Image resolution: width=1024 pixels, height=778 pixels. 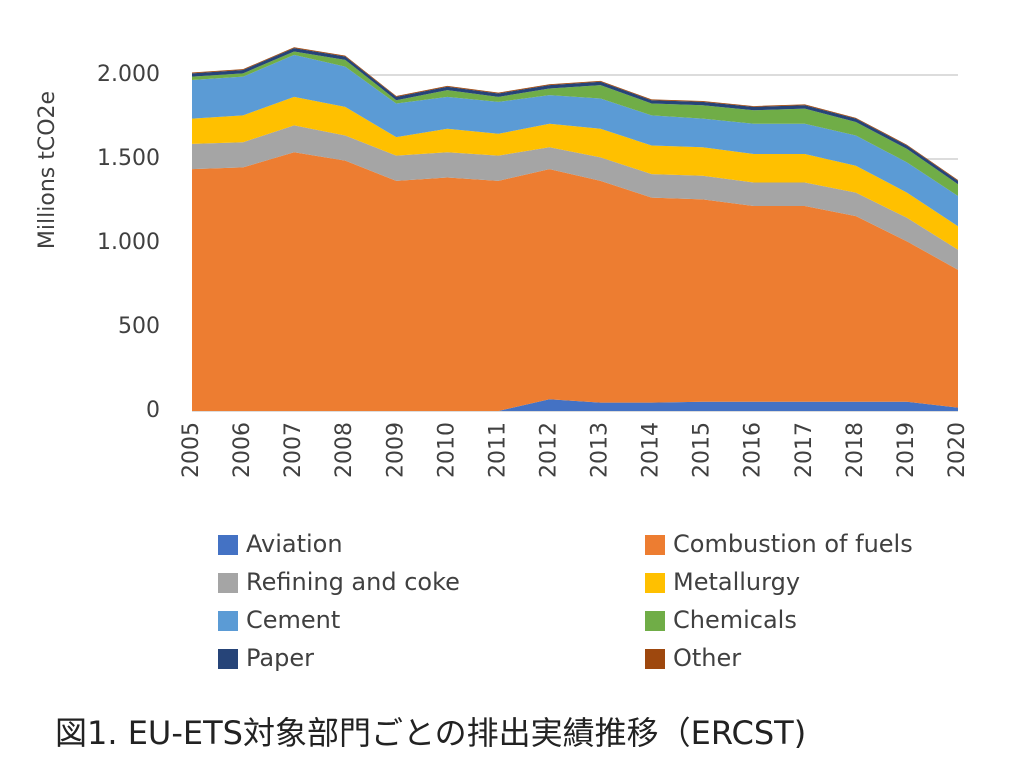 I want to click on legend-label: Aviation, so click(x=294, y=544).